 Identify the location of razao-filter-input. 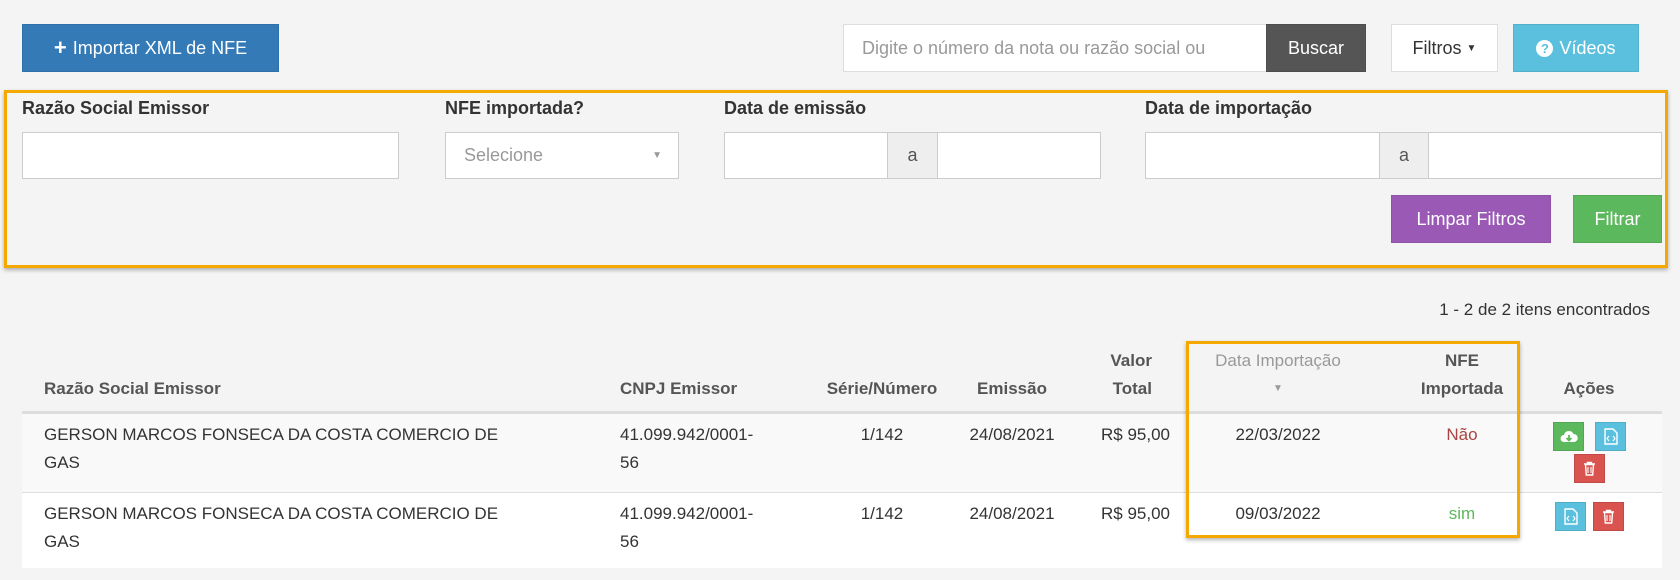
(210, 155).